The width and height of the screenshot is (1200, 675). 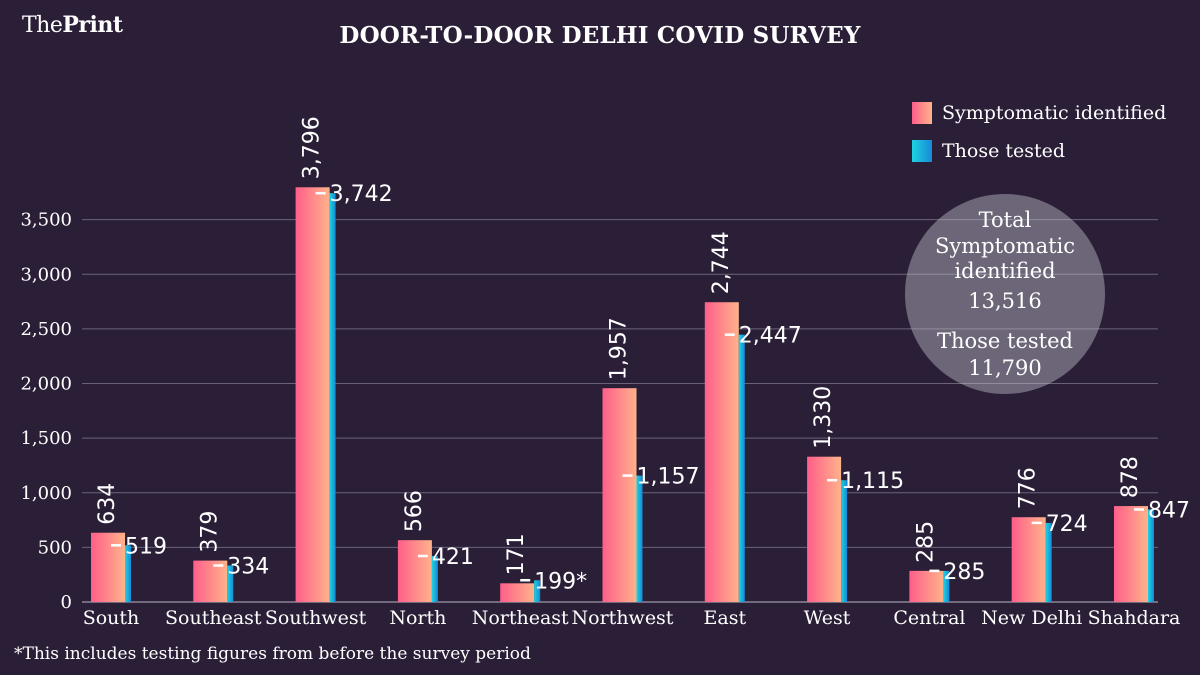 I want to click on legend-item-symptomatic: Symptomatic identified, so click(x=1039, y=113).